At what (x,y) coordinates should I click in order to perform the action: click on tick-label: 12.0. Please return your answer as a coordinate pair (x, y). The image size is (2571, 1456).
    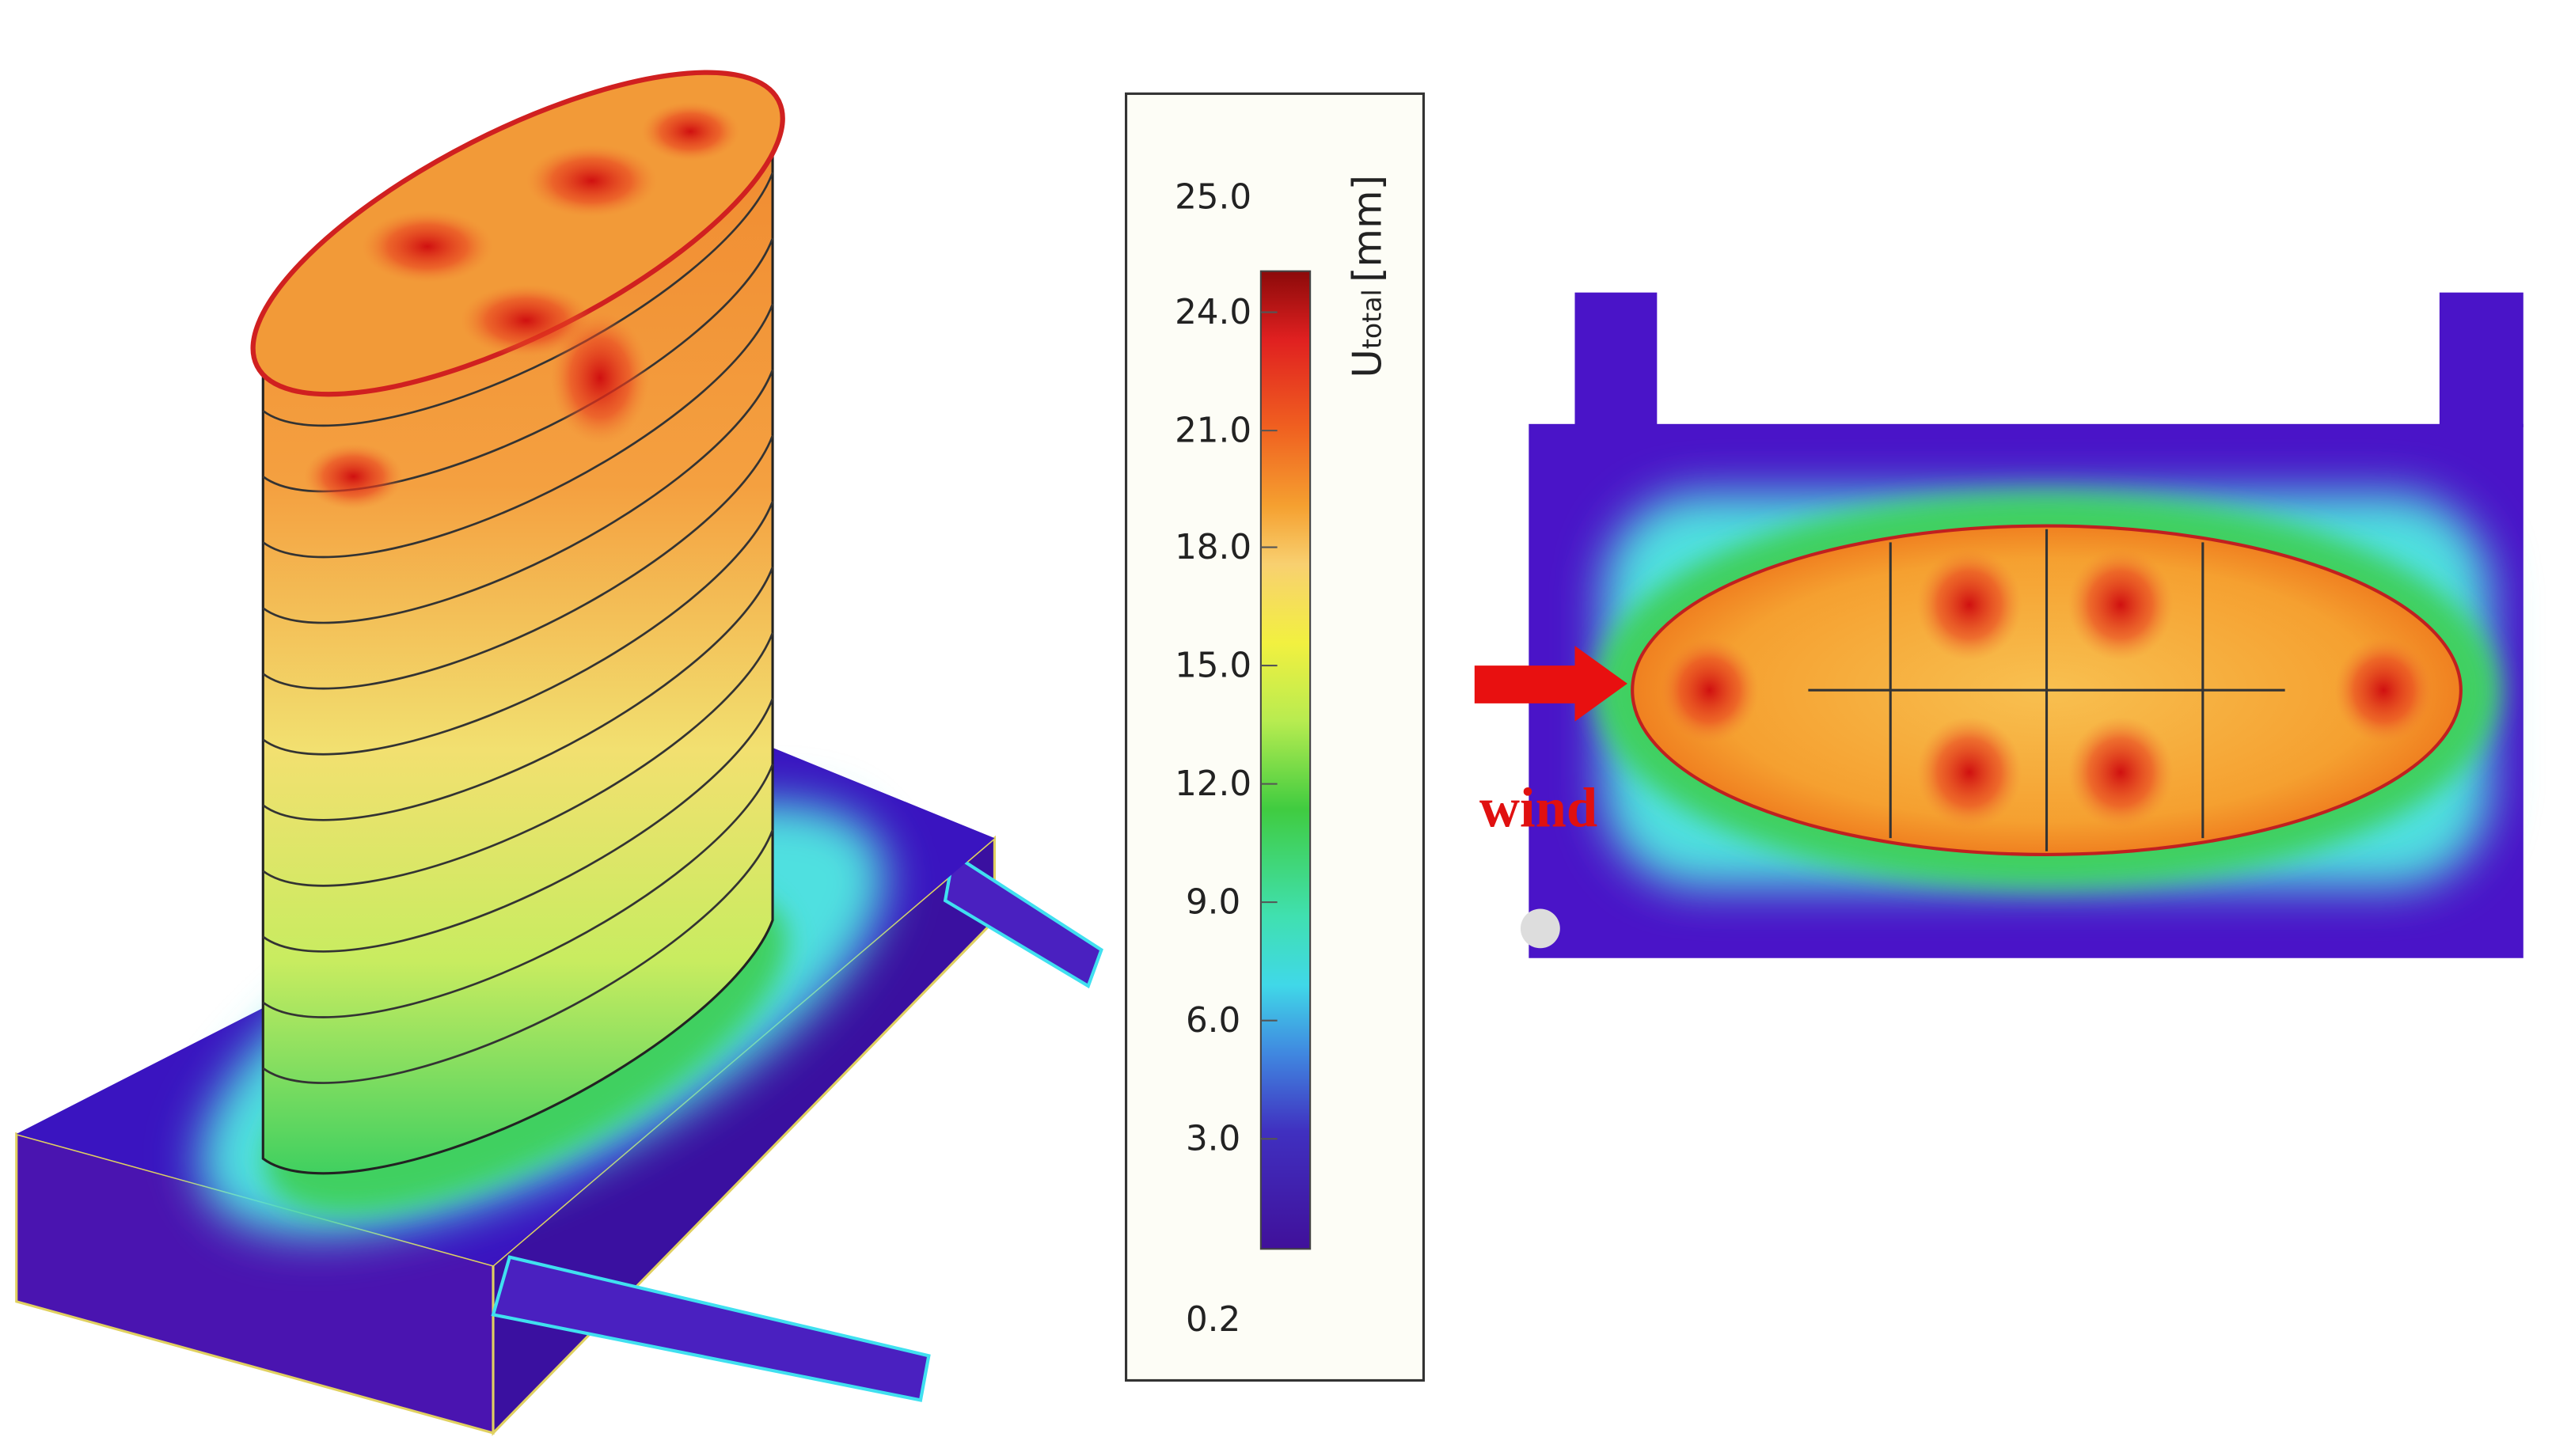
    Looking at the image, I should click on (1213, 784).